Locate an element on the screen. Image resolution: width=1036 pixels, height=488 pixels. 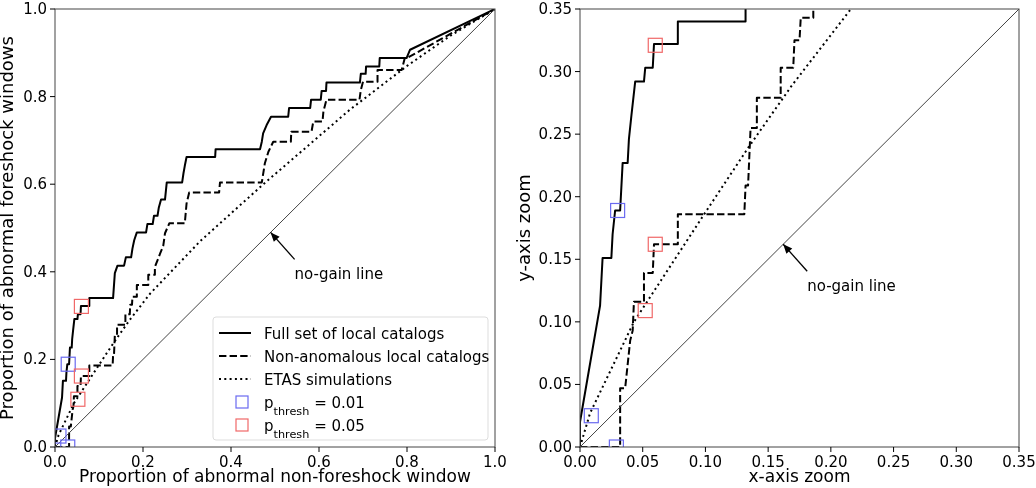
y-axis-title: Proportion of abnormal foreshock windows is located at coordinates (8, 228).